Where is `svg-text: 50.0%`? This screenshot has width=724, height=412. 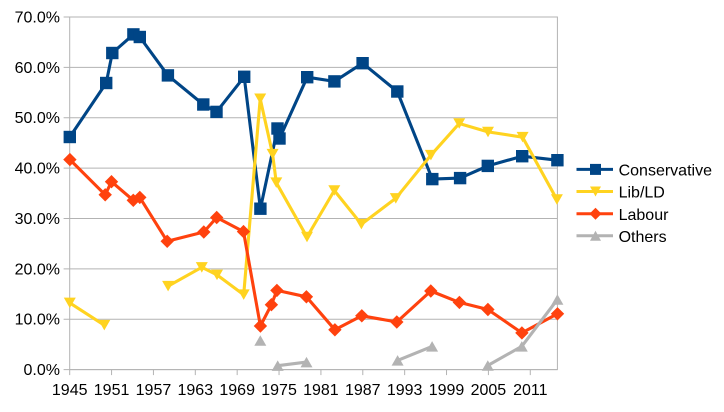
svg-text: 50.0% is located at coordinates (37, 118).